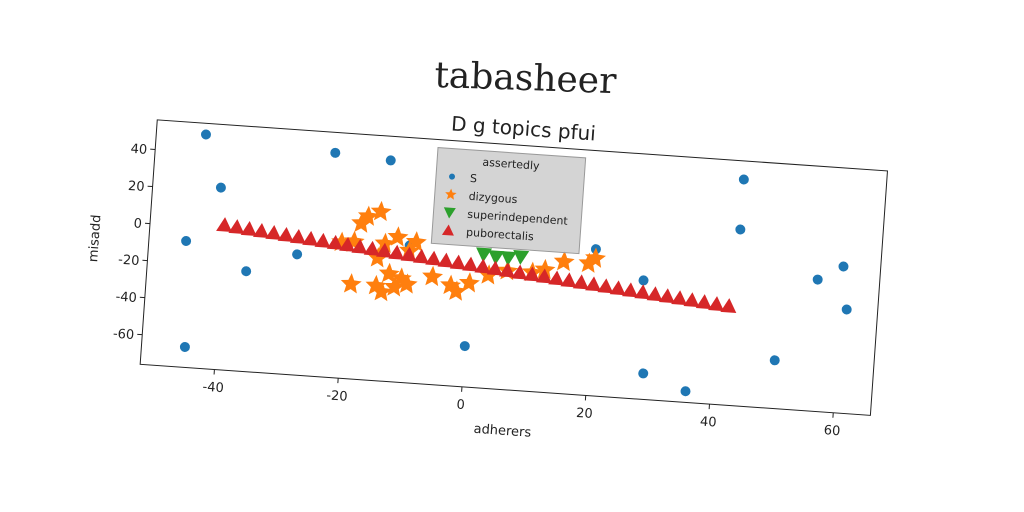 Image resolution: width=1024 pixels, height=512 pixels. What do you see at coordinates (473, 178) in the screenshot?
I see `legend-label: S` at bounding box center [473, 178].